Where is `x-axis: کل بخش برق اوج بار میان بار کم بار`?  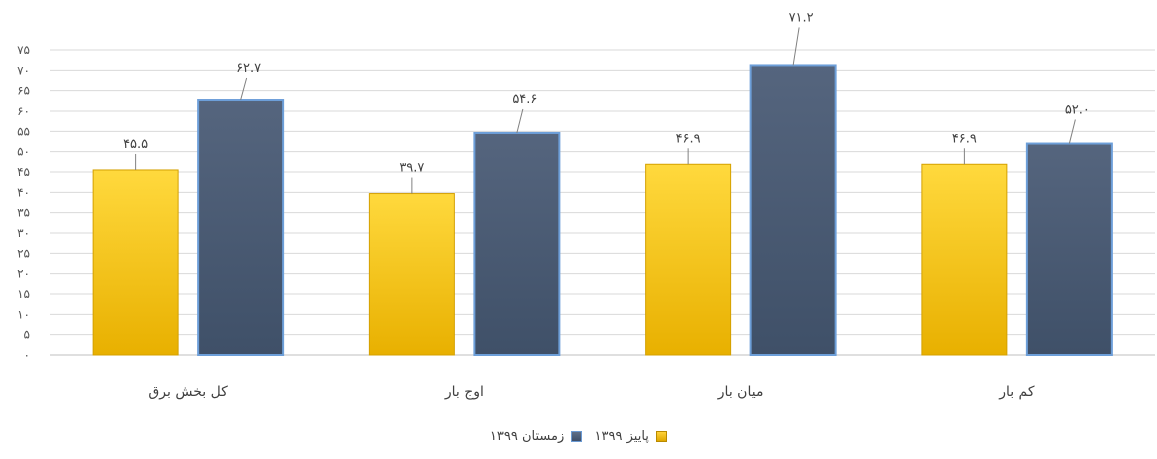 x-axis: کل بخش برق اوج بار میان بار کم بار is located at coordinates (591, 392).